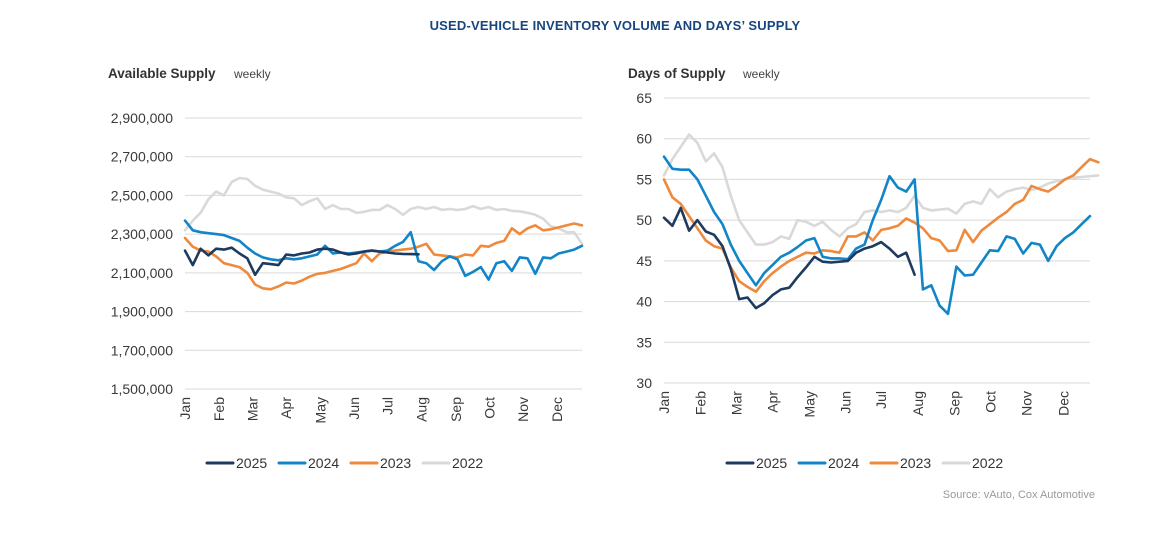 The image size is (1167, 548). What do you see at coordinates (881, 189) in the screenshot?
I see `days-series-2022-line` at bounding box center [881, 189].